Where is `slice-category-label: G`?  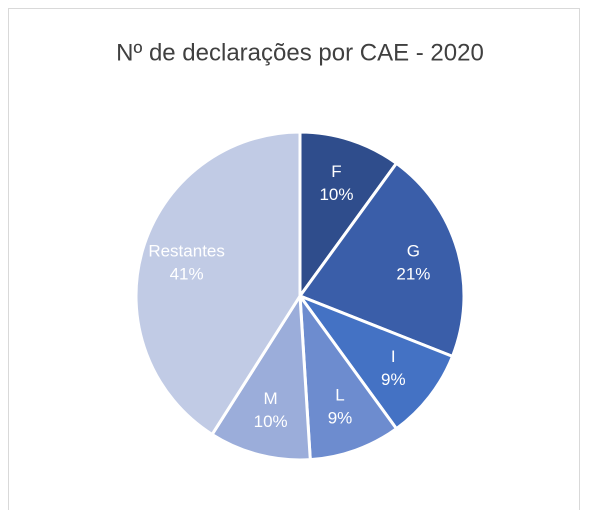
slice-category-label: G is located at coordinates (413, 251).